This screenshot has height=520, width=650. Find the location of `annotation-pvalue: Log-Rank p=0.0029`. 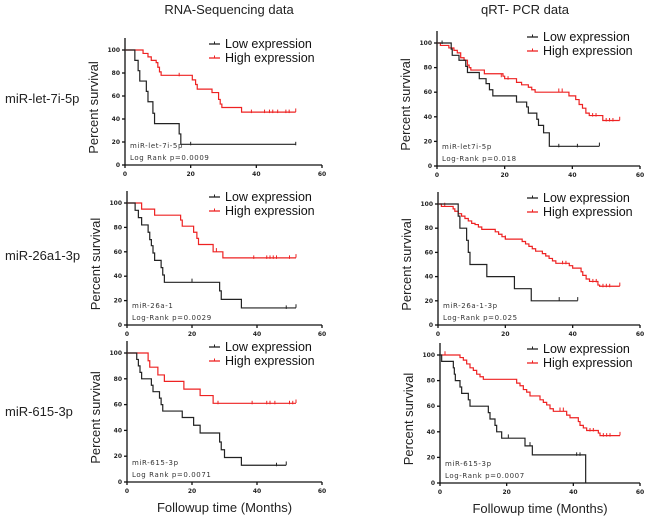

annotation-pvalue: Log-Rank p=0.0029 is located at coordinates (172, 318).